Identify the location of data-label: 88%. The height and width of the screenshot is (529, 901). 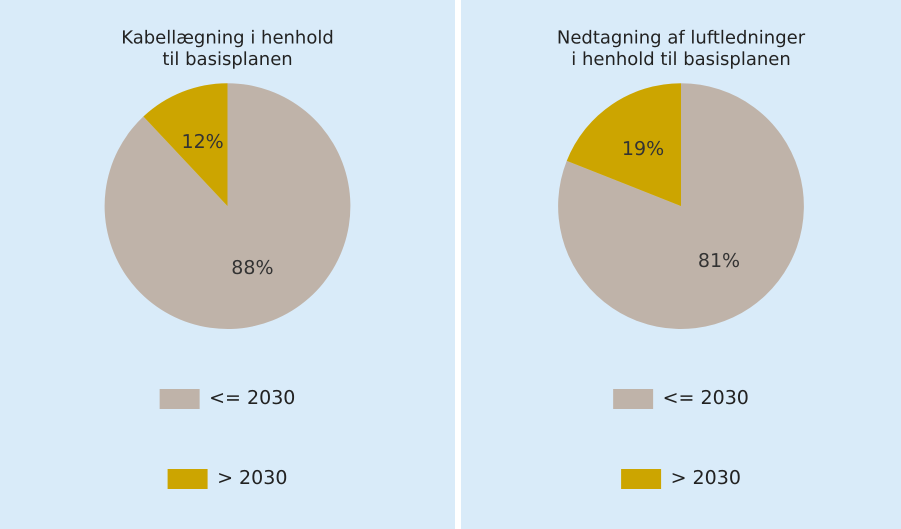
(252, 267).